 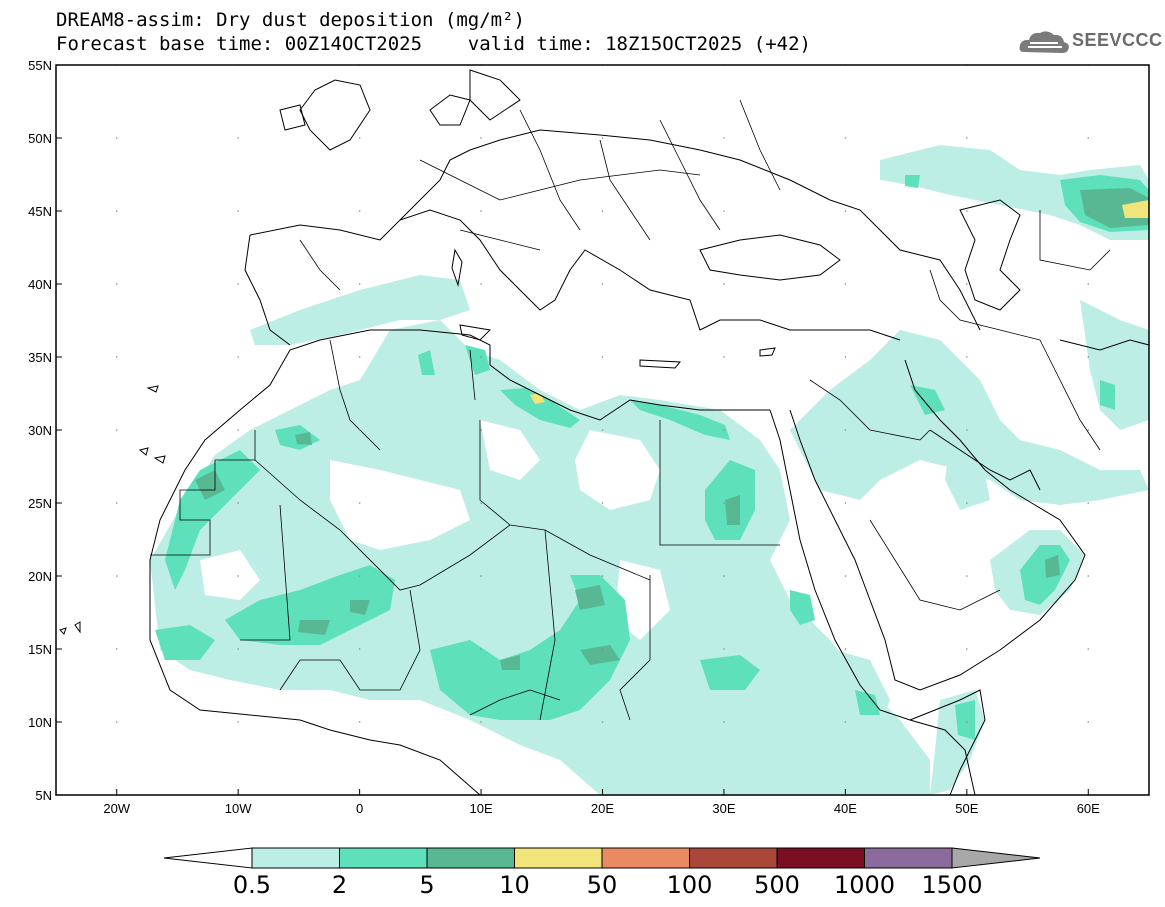 I want to click on lat-tick-label: 10N, so click(x=40, y=722).